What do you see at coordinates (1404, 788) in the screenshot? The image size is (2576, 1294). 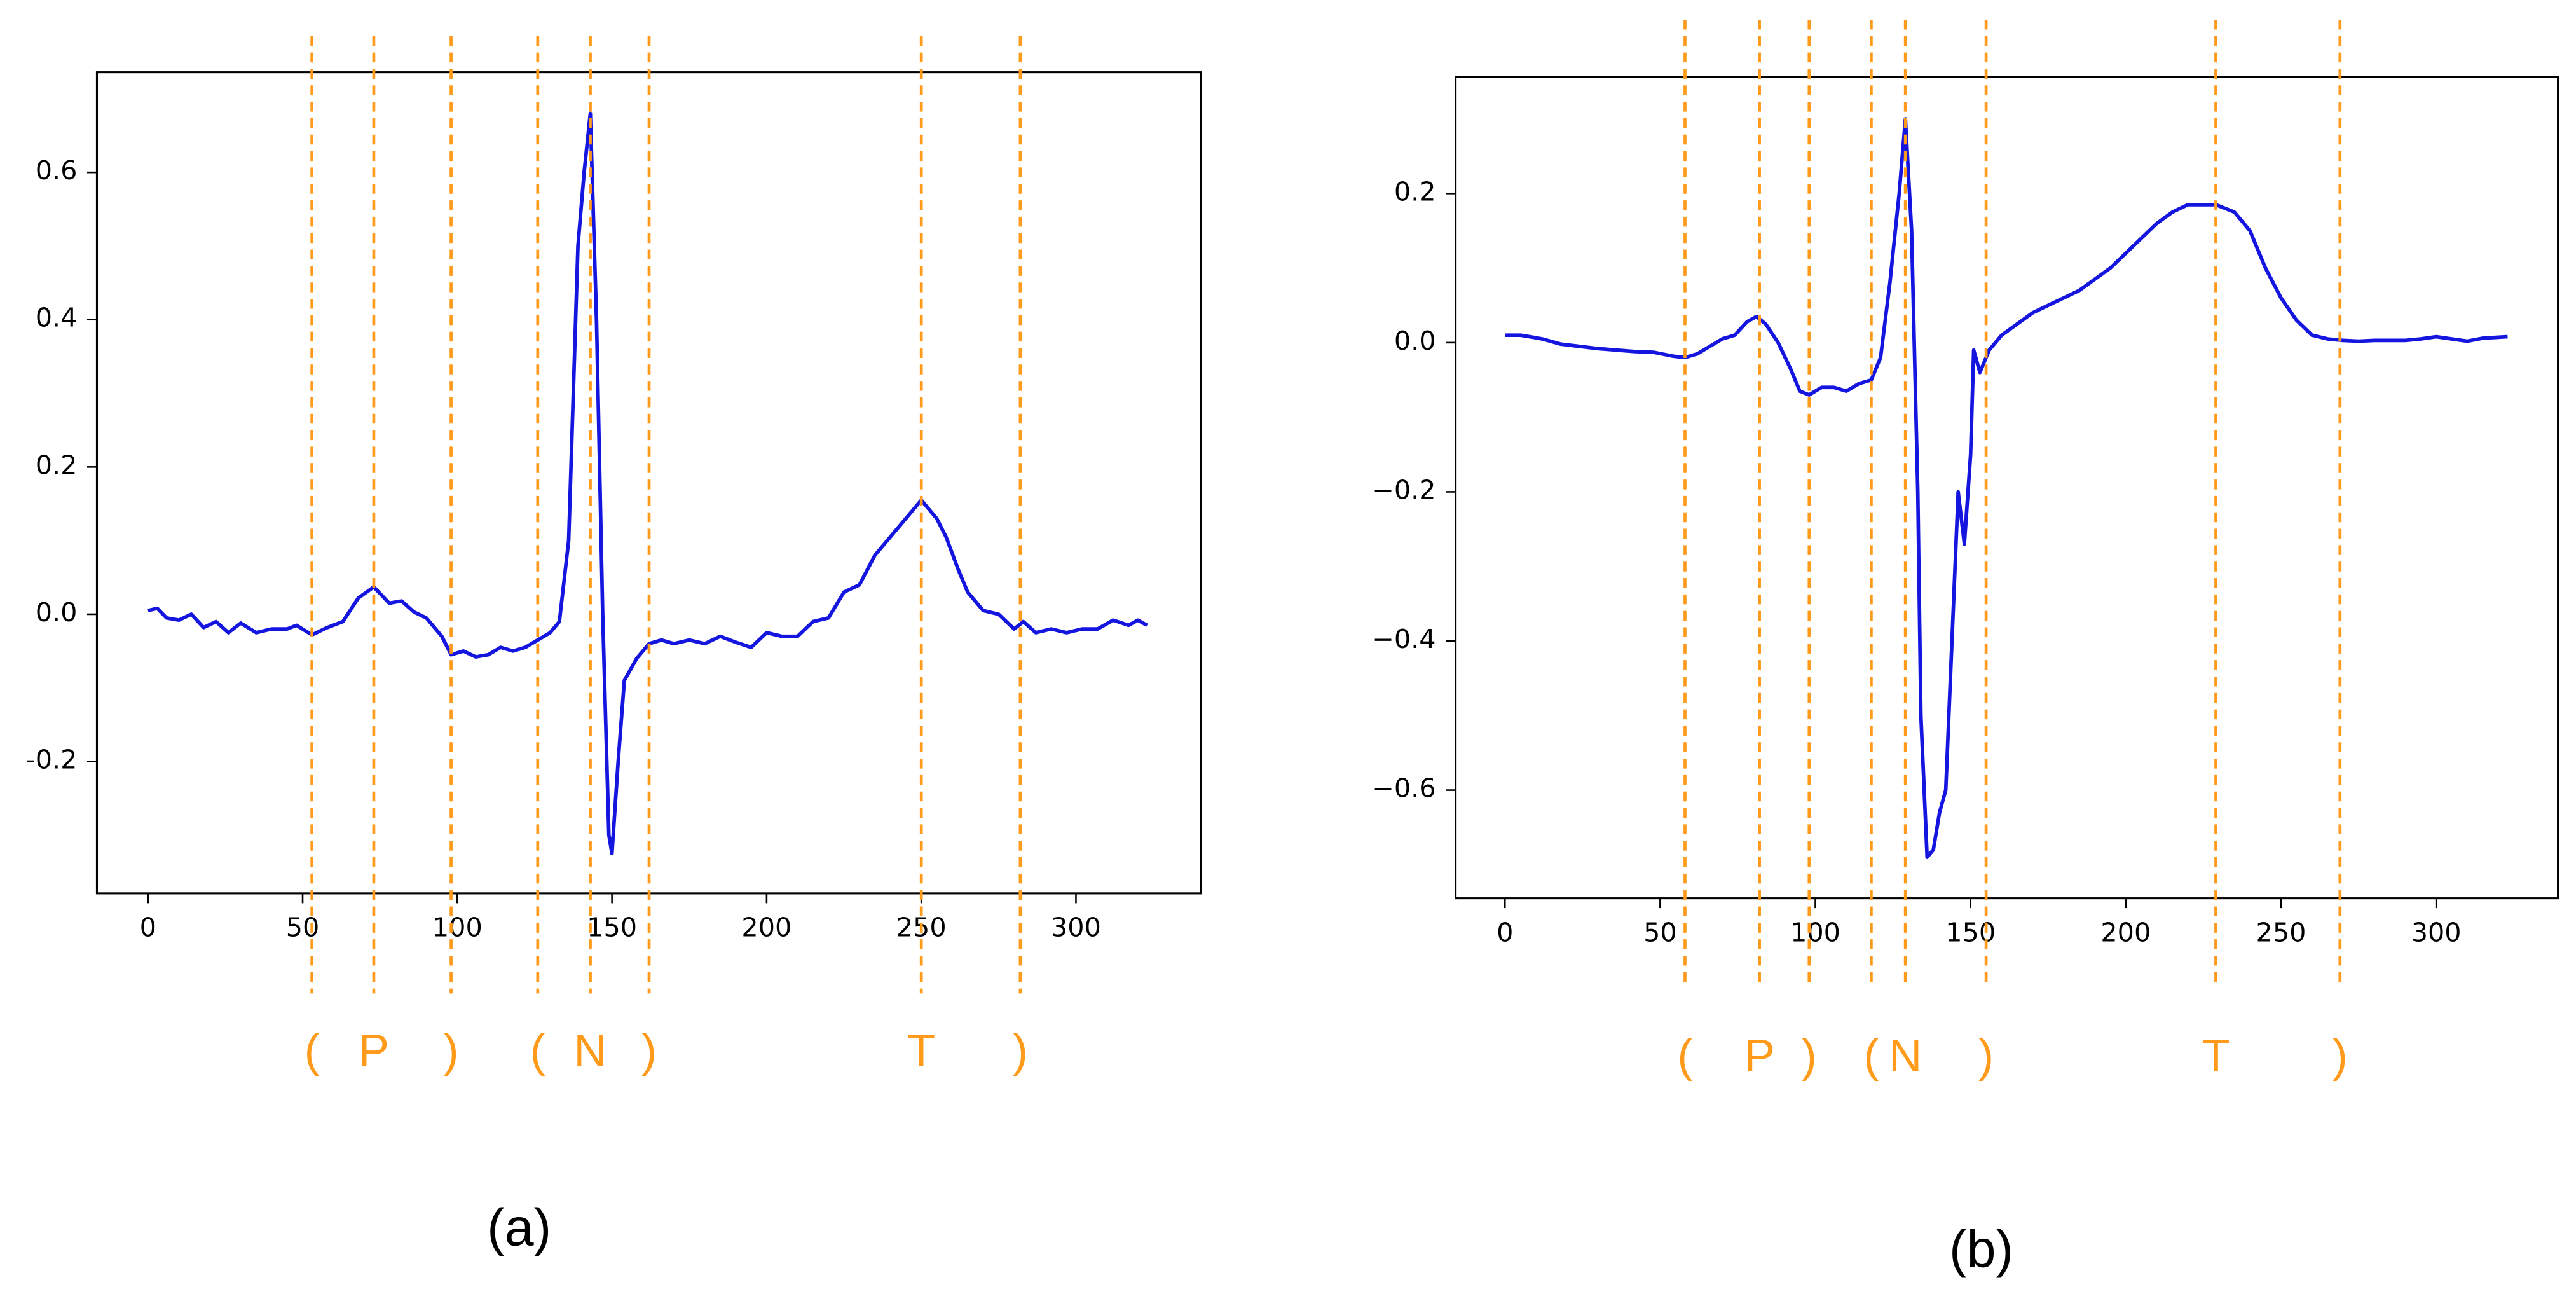 I see `y-tick-label: −0.6` at bounding box center [1404, 788].